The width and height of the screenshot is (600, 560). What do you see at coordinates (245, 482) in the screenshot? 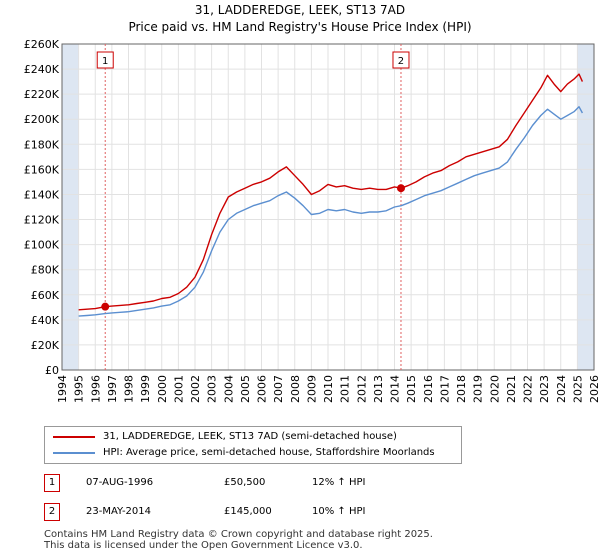
I see `sale-price: £50,500` at bounding box center [245, 482].